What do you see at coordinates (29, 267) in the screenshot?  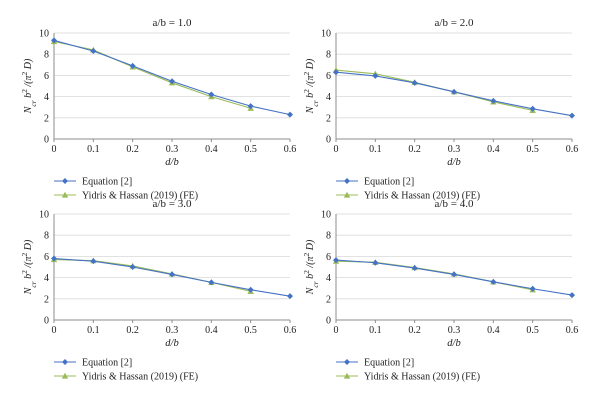 I see `y-axis-label: Ncr b2 /(π2 D)` at bounding box center [29, 267].